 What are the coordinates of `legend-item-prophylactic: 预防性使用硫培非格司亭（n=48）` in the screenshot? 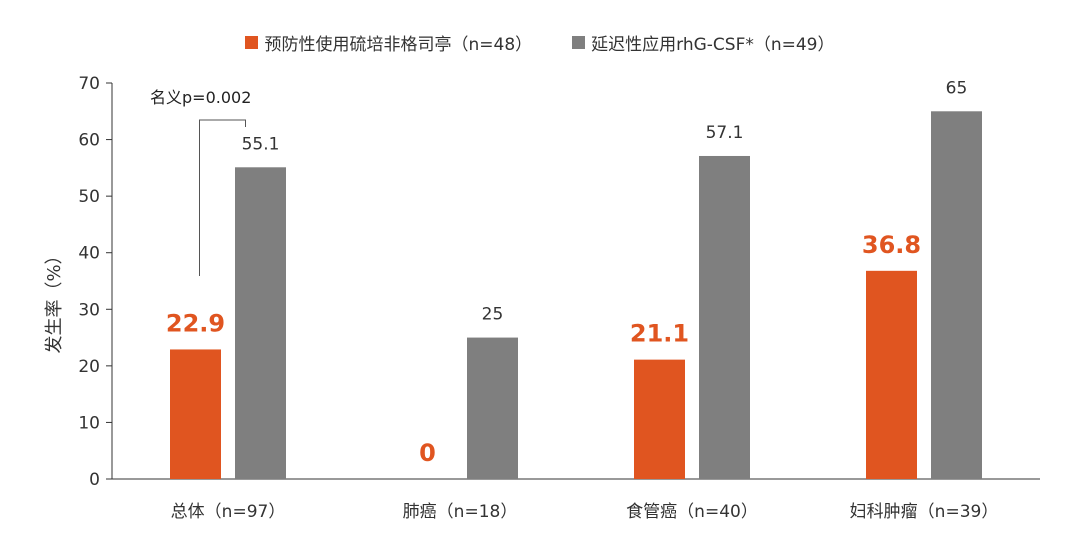 It's located at (388, 42).